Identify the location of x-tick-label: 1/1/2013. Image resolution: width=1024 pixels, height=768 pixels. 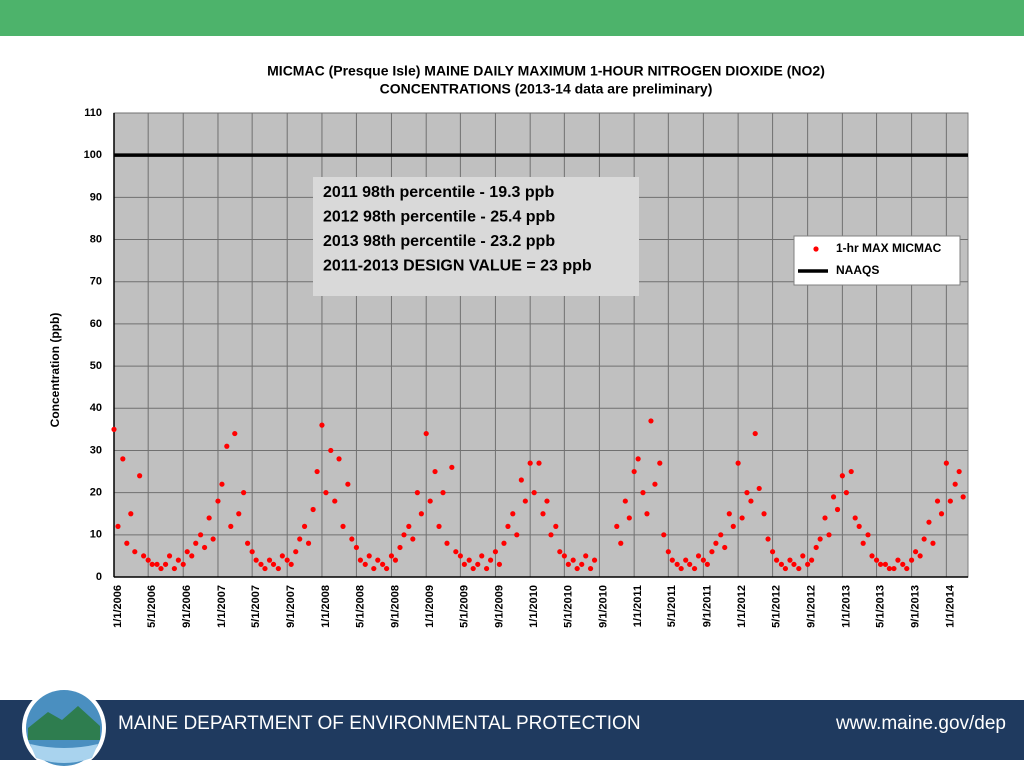
(846, 606).